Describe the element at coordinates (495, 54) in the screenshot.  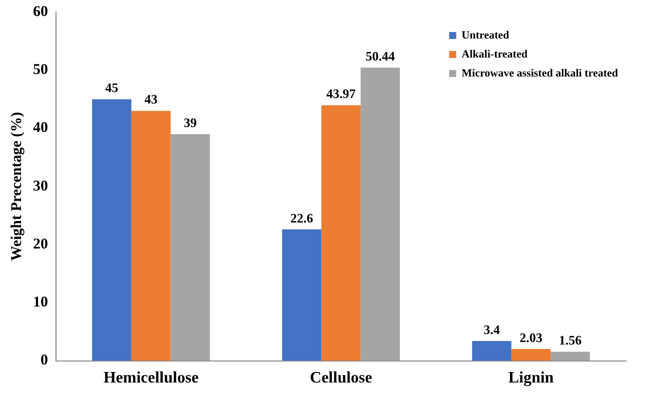
I see `legend-label: Alkali-treated` at that location.